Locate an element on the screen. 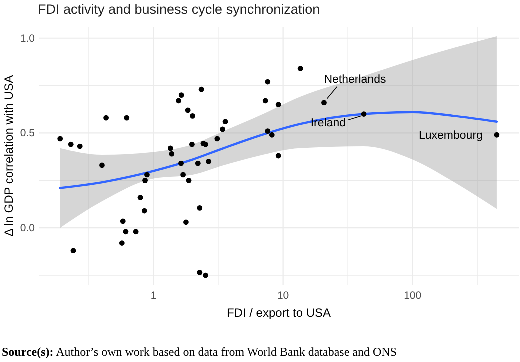 The image size is (520, 362). y-tick-label: 1.0 is located at coordinates (28, 38).